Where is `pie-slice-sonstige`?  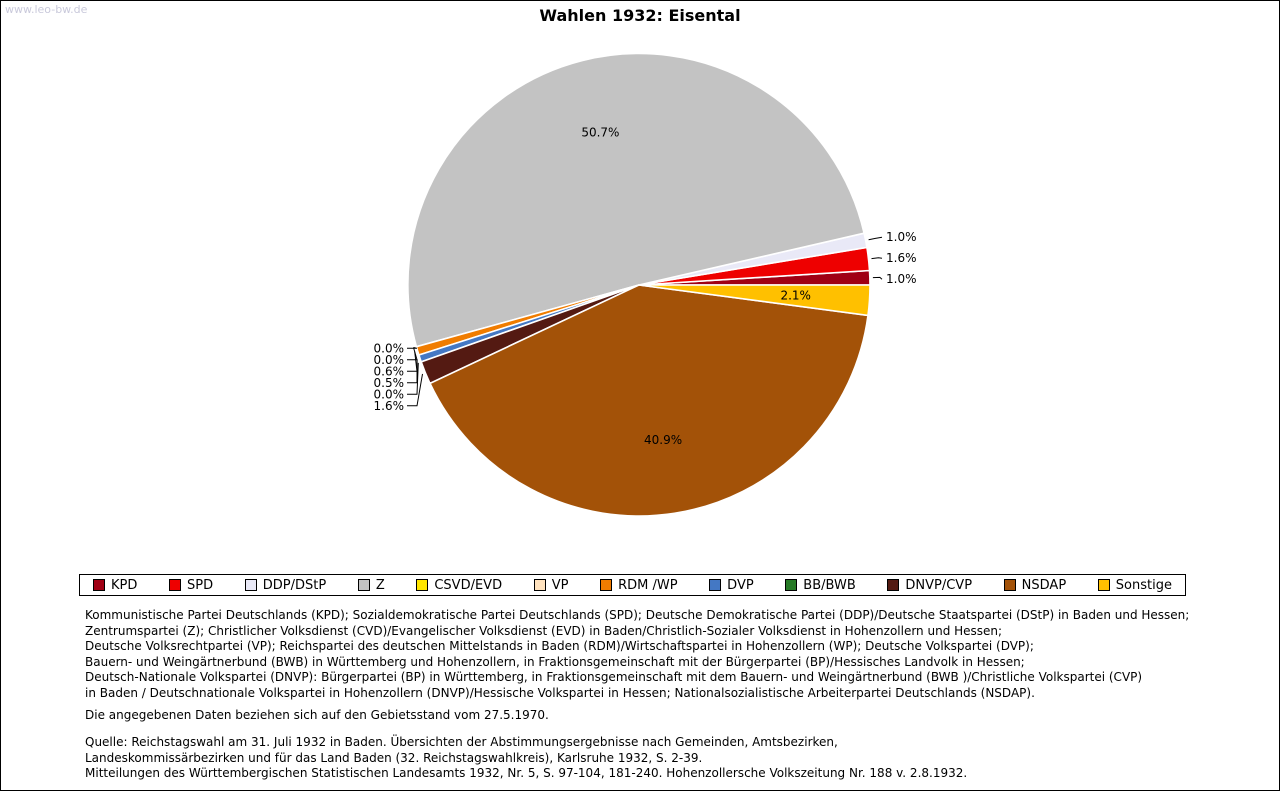 pie-slice-sonstige is located at coordinates (754, 300).